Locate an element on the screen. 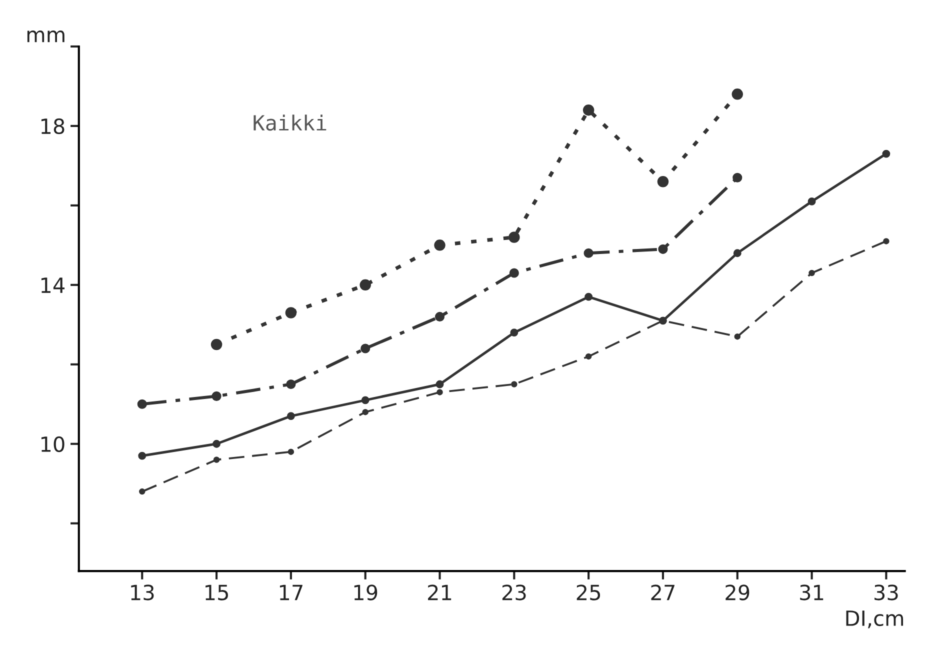 The image size is (928, 664). x-tick-label: 31 is located at coordinates (812, 592).